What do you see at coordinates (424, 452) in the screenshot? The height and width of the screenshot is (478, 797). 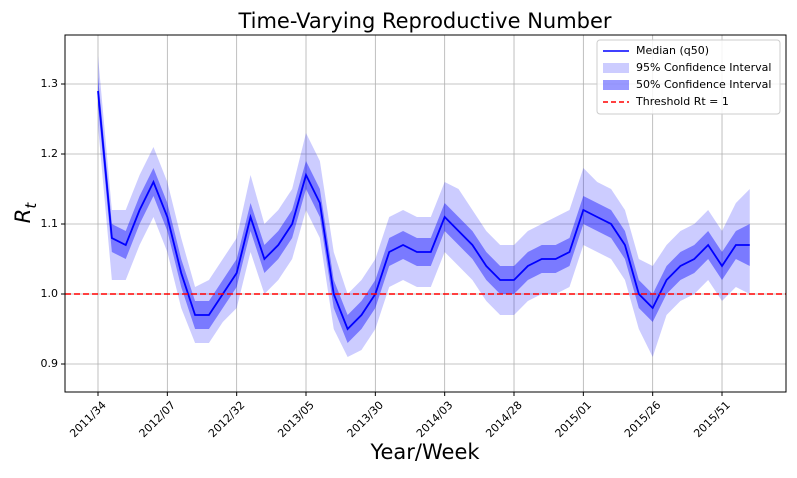 I see `x-axis-label: Year/Week` at bounding box center [424, 452].